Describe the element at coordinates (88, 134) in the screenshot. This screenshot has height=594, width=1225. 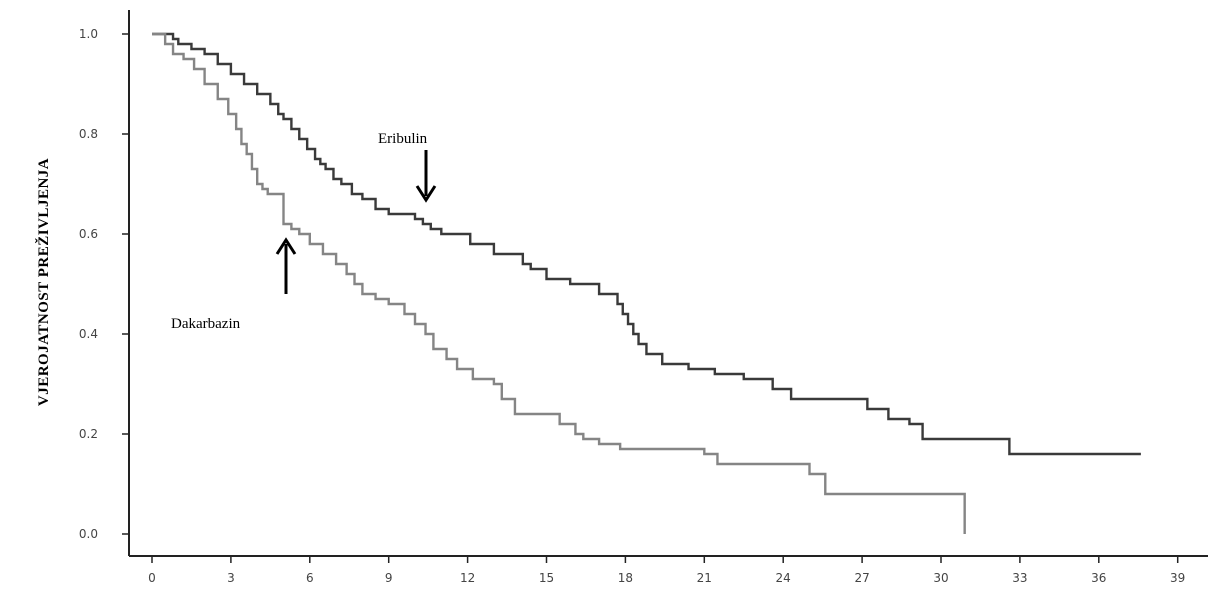
I see `y-tick-label: 0.8` at that location.